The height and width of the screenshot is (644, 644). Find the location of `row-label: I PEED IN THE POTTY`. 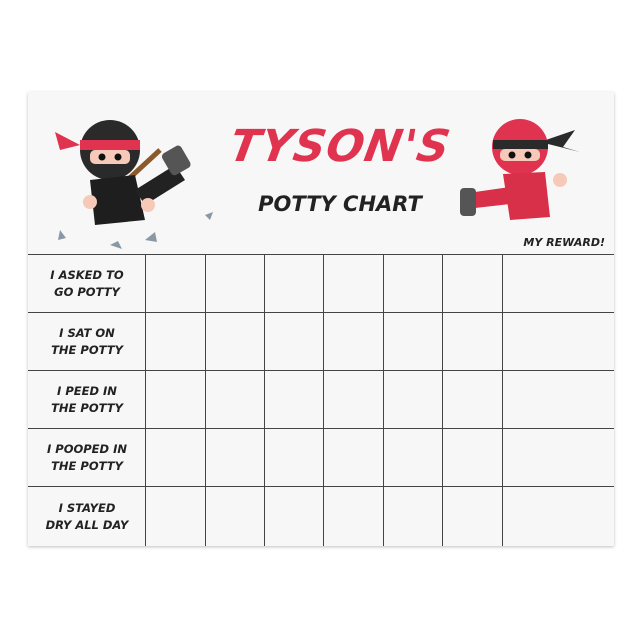

row-label: I PEED IN THE POTTY is located at coordinates (87, 399).